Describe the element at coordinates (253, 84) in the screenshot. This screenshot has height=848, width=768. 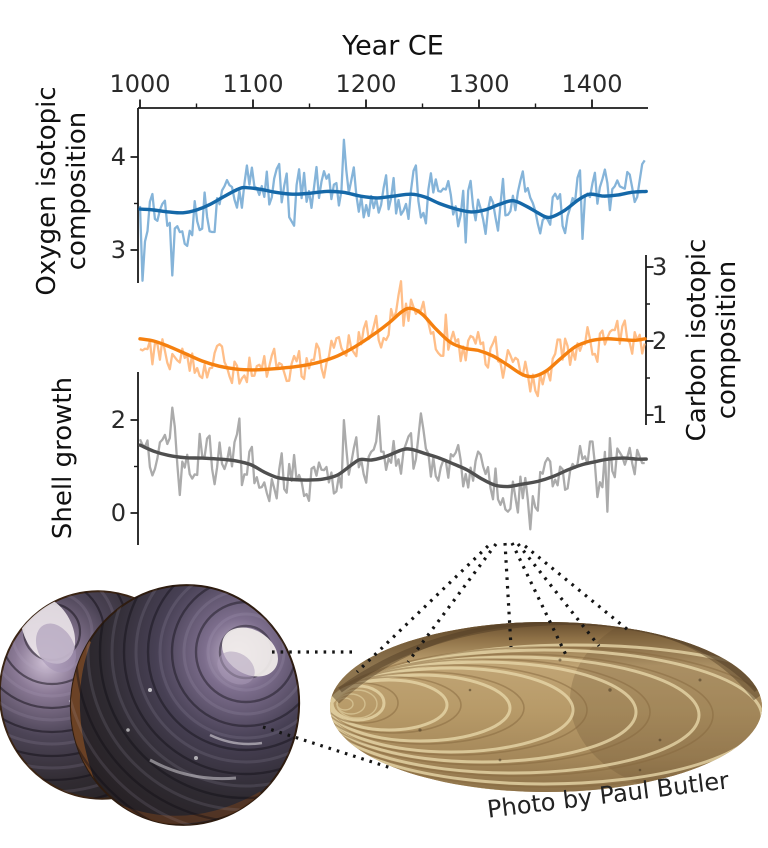
I see `year-tick-label: 1100` at that location.